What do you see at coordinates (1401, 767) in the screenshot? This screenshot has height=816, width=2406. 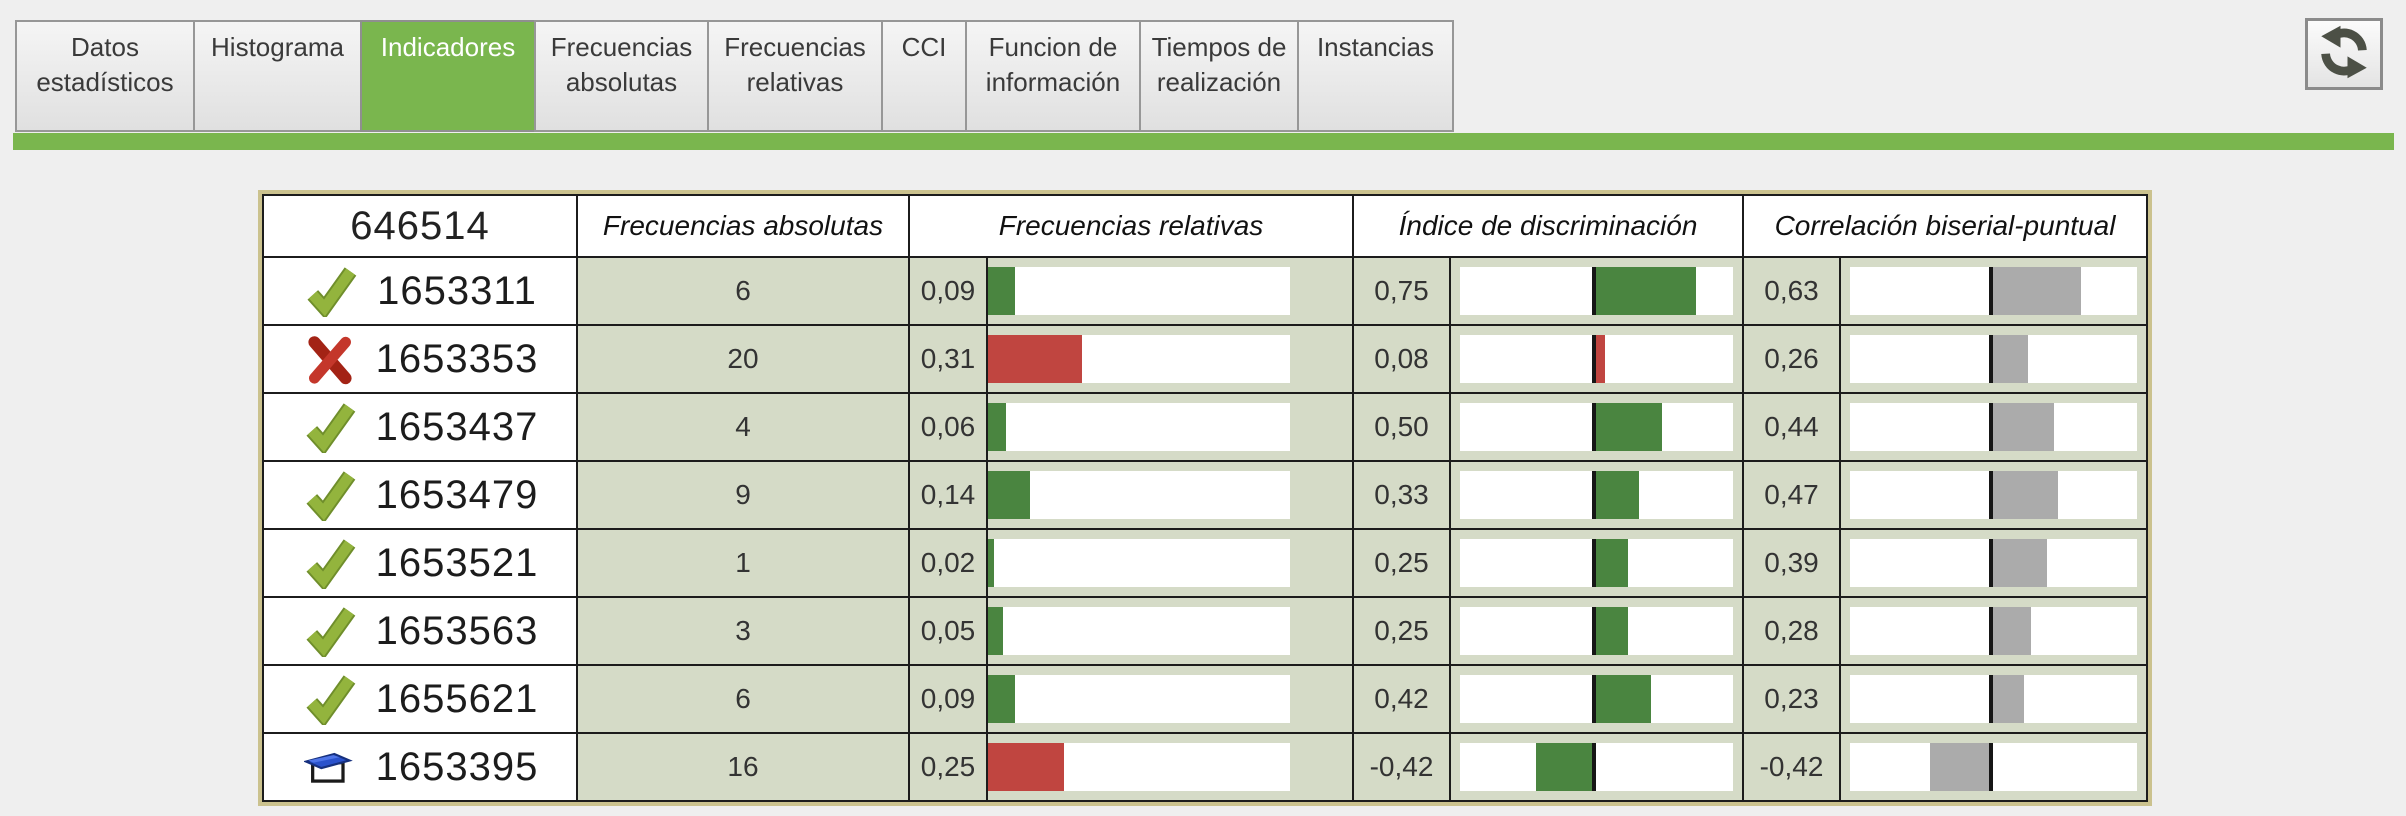 I see `discrimination-value: -0,42` at bounding box center [1401, 767].